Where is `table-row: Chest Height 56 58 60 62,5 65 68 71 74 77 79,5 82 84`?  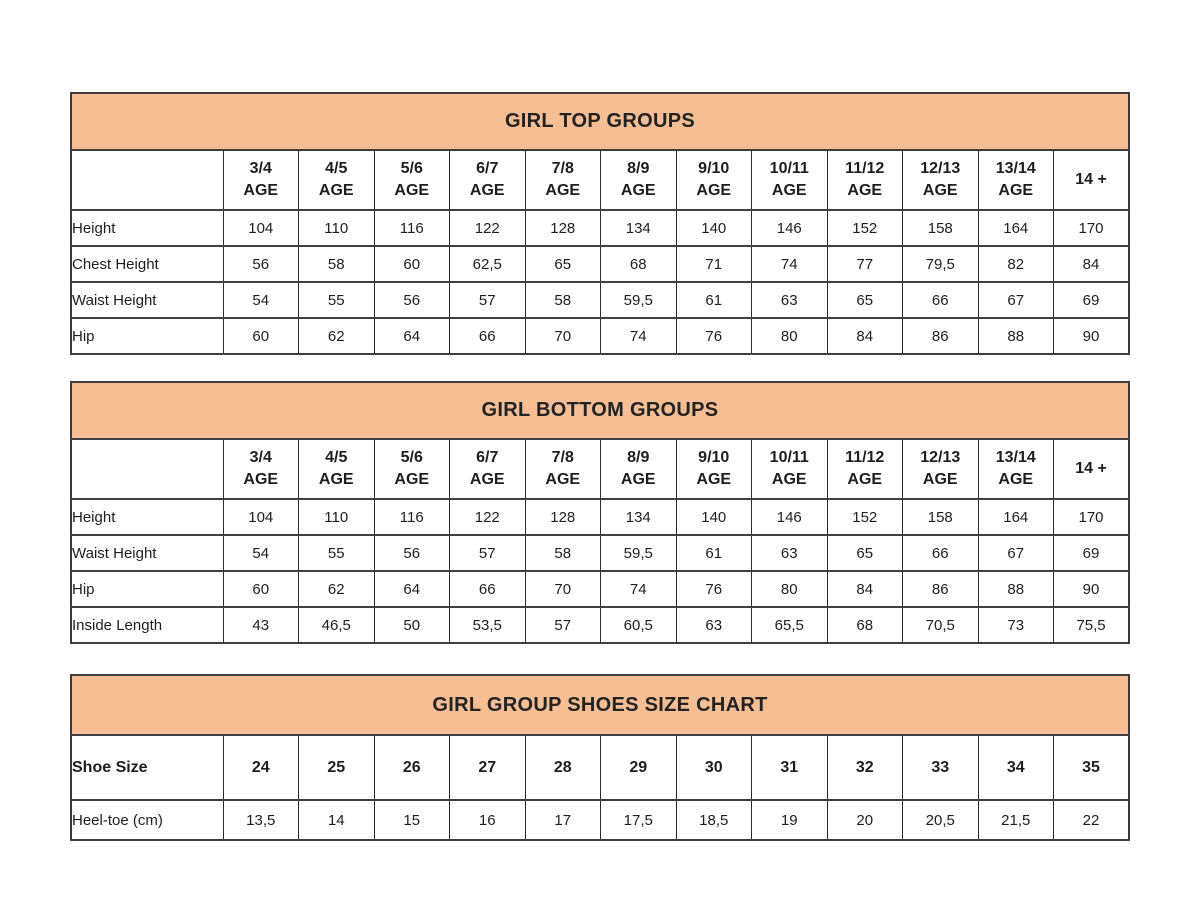
table-row: Chest Height 56 58 60 62,5 65 68 71 74 77 79,5 82 84 is located at coordinates (600, 264).